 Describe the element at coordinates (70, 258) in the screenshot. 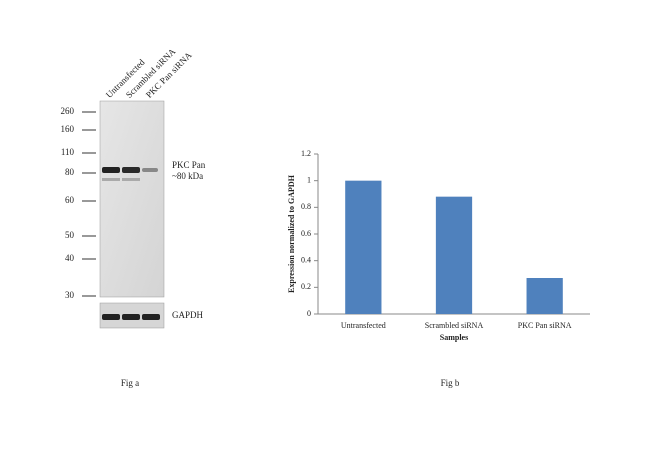

I see `marker-label: 40` at that location.